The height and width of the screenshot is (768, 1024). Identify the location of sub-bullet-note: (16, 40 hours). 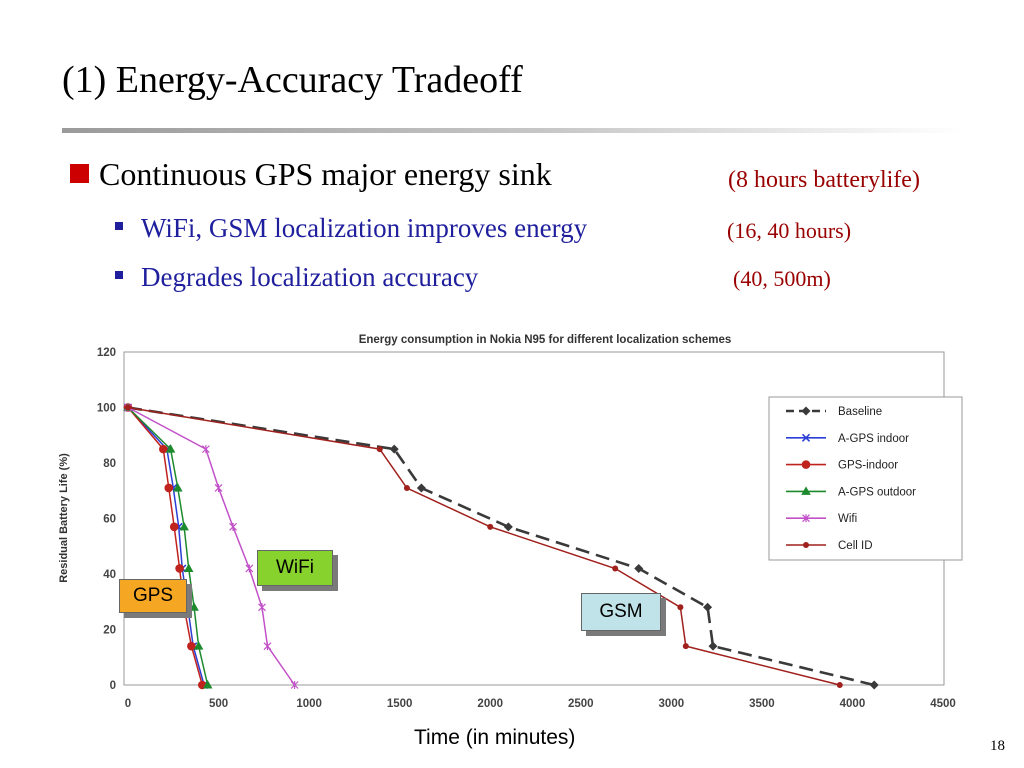
(789, 230).